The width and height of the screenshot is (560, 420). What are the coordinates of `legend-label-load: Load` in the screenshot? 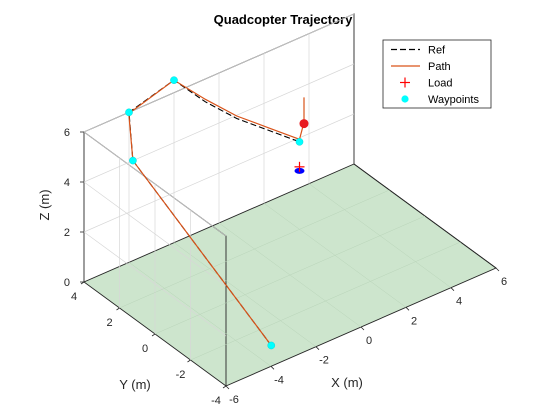 It's located at (440, 84).